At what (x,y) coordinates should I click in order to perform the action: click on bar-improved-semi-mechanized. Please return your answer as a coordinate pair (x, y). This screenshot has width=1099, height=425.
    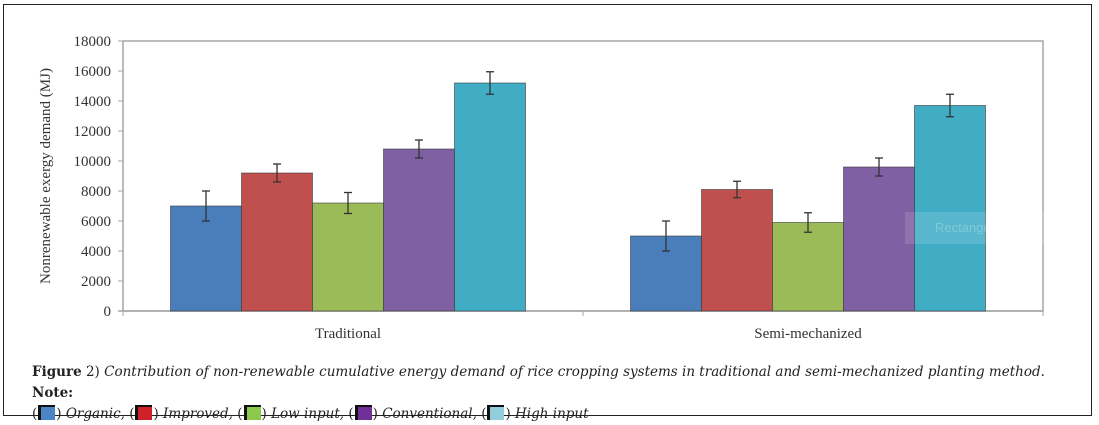
    Looking at the image, I should click on (737, 250).